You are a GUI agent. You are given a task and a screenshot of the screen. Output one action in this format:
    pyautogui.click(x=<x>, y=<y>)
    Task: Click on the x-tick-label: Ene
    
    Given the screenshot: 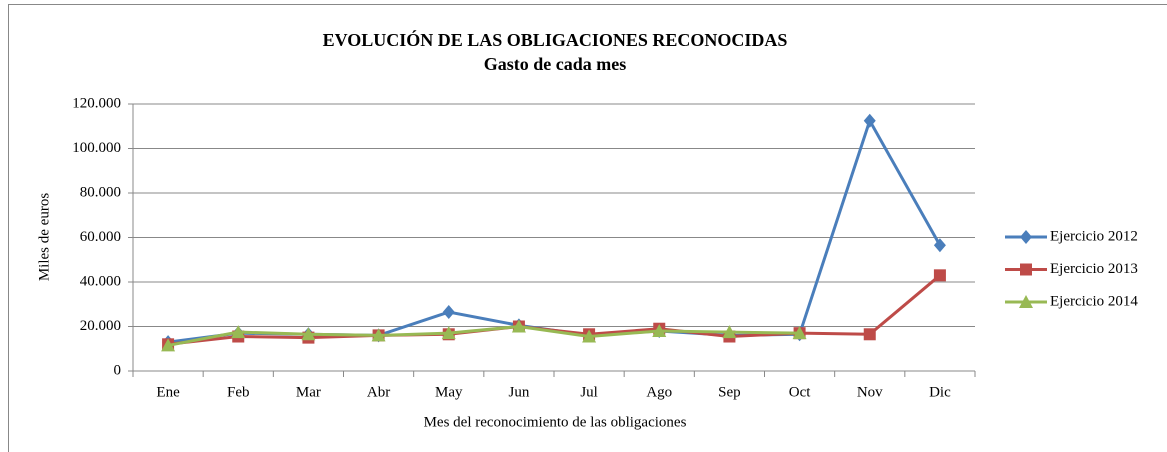 What is the action you would take?
    pyautogui.click(x=168, y=392)
    